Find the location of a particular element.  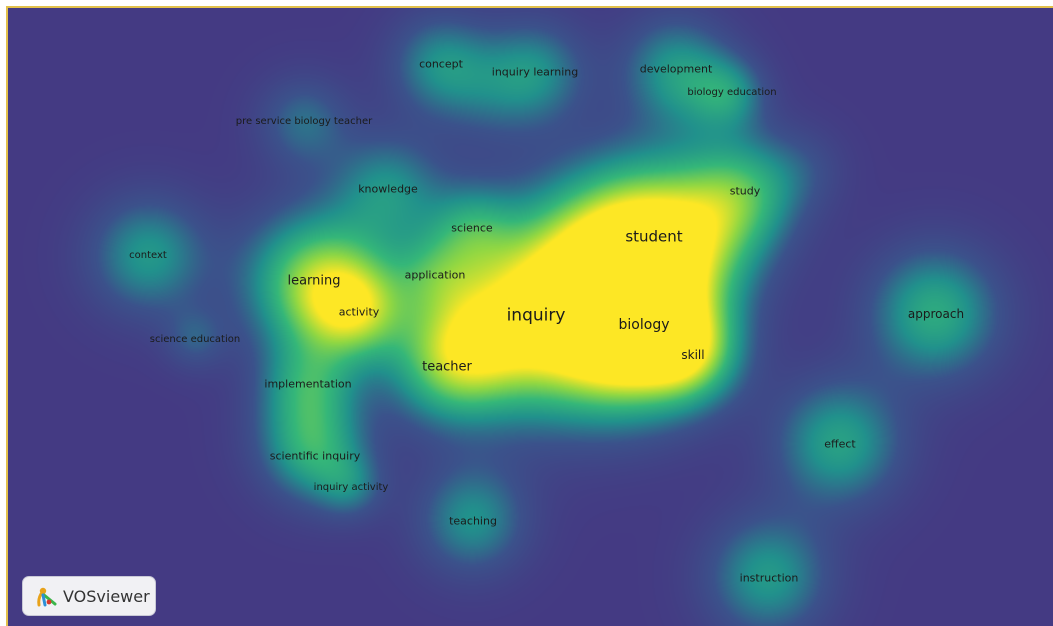

term-label-study: study is located at coordinates (745, 191).